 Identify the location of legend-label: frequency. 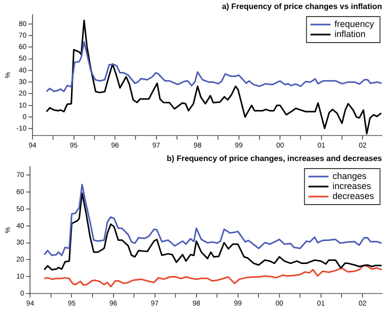
(354, 24).